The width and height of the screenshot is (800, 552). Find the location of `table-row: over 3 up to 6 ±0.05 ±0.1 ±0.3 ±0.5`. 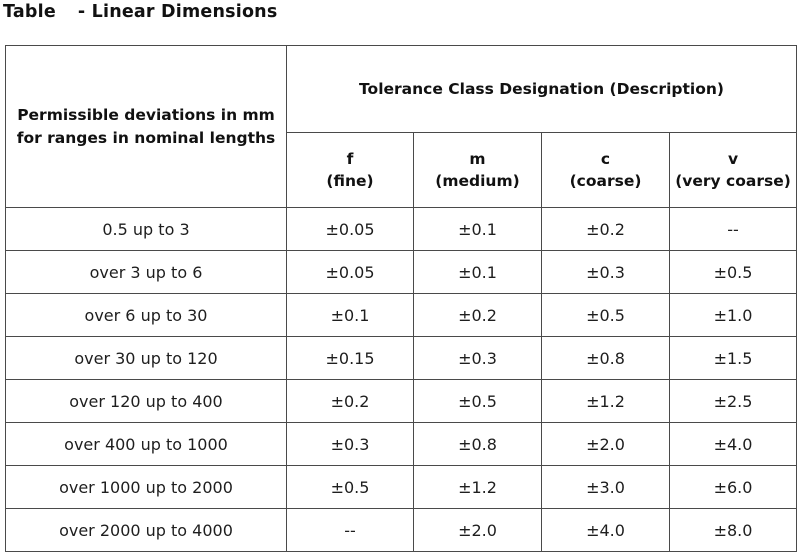

table-row: over 3 up to 6 ±0.05 ±0.1 ±0.3 ±0.5 is located at coordinates (401, 272).